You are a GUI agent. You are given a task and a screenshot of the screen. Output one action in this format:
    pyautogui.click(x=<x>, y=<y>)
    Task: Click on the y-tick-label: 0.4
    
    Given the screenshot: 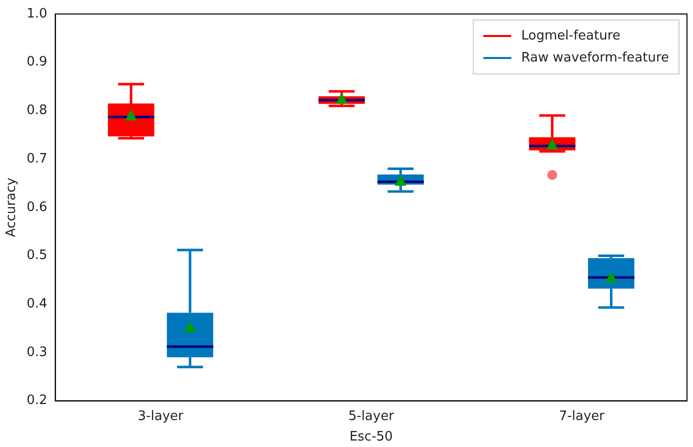 What is the action you would take?
    pyautogui.click(x=37, y=304)
    